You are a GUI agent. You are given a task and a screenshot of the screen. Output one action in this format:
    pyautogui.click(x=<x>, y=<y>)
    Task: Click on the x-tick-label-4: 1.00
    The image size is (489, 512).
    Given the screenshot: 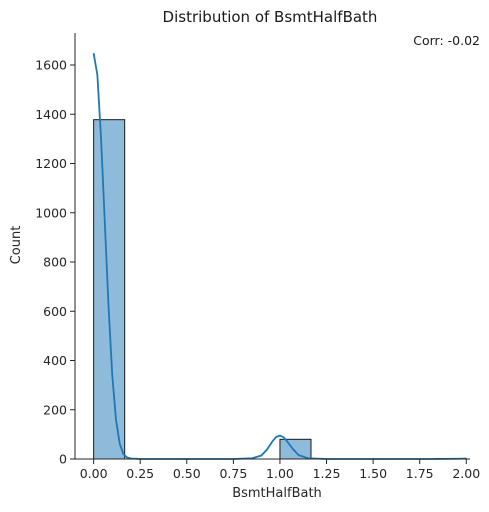 What is the action you would take?
    pyautogui.click(x=280, y=473)
    